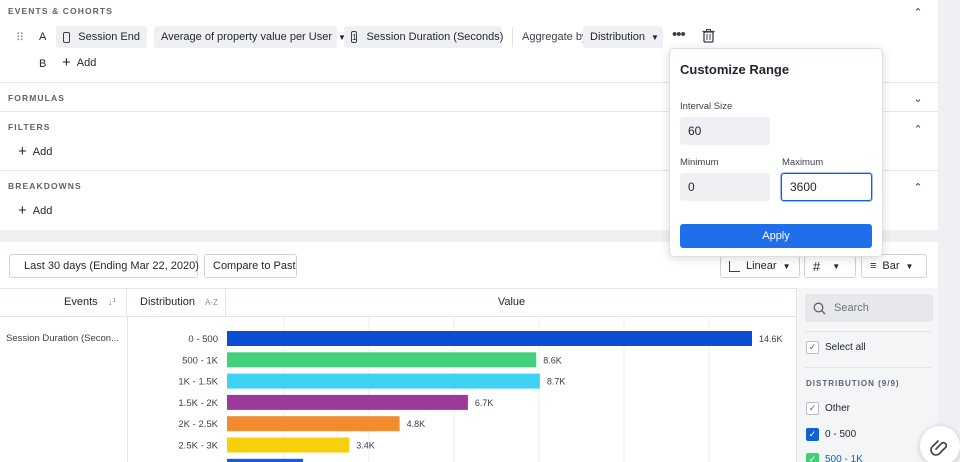  What do you see at coordinates (812, 347) in the screenshot?
I see `select-all-checkbox: ✓` at bounding box center [812, 347].